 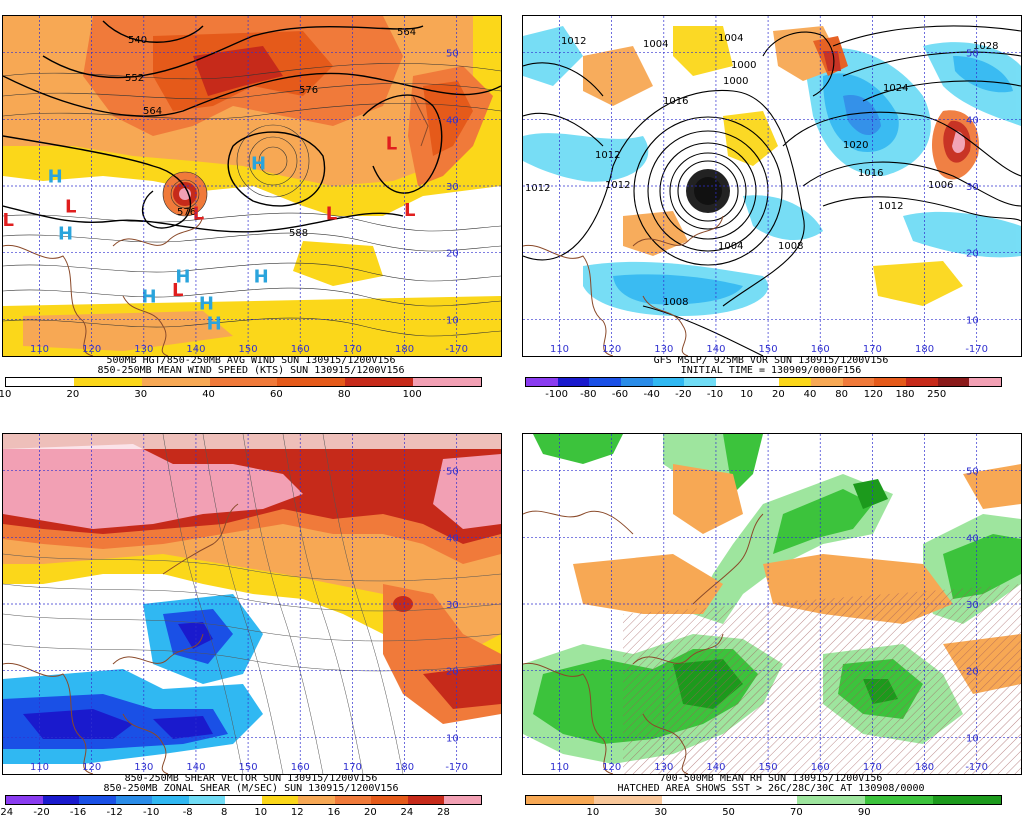 I want to click on colorbar-tick-label: 30, so click(x=661, y=812).